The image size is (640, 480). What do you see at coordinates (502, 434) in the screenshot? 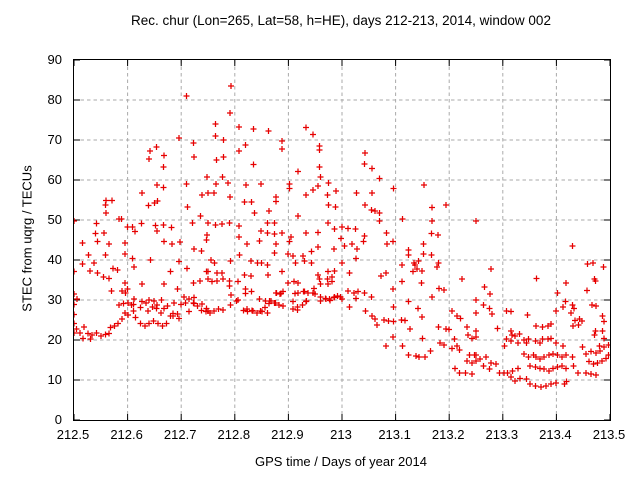
I see `x-tick-label: 213.3` at bounding box center [502, 434].